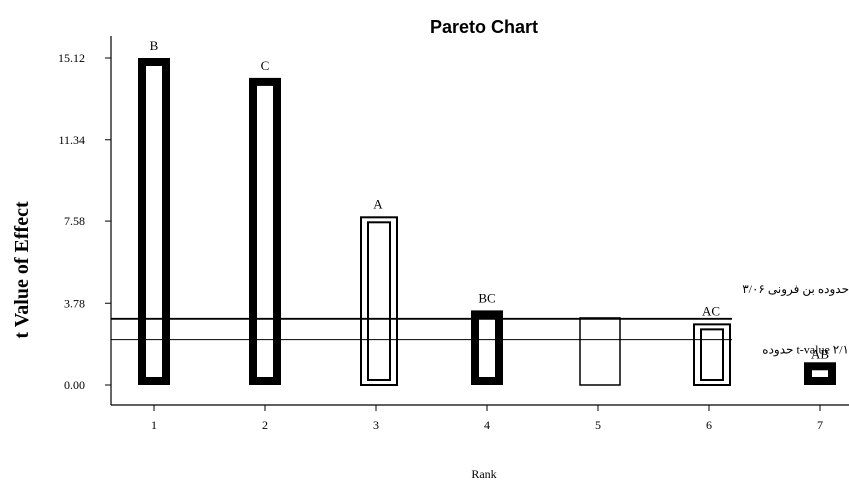  I want to click on y-tick-label: 3.78, so click(74, 303).